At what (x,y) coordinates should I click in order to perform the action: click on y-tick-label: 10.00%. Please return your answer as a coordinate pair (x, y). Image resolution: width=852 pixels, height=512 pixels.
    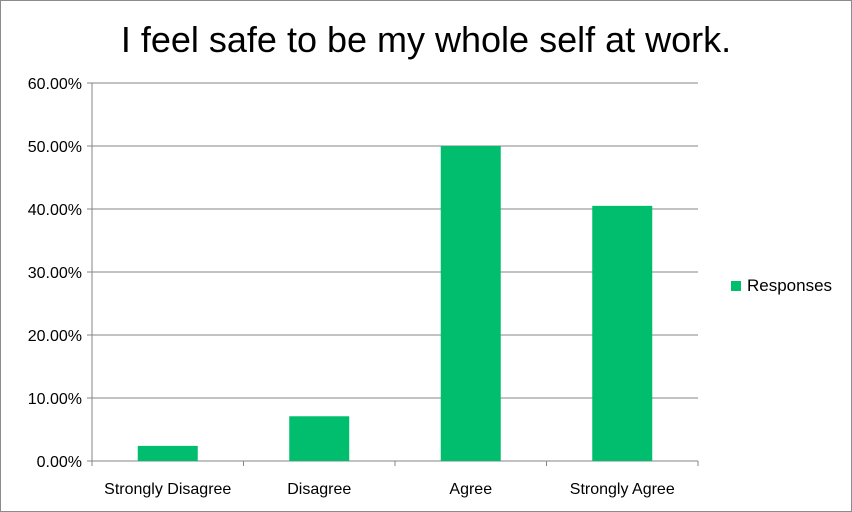
    Looking at the image, I should click on (55, 399).